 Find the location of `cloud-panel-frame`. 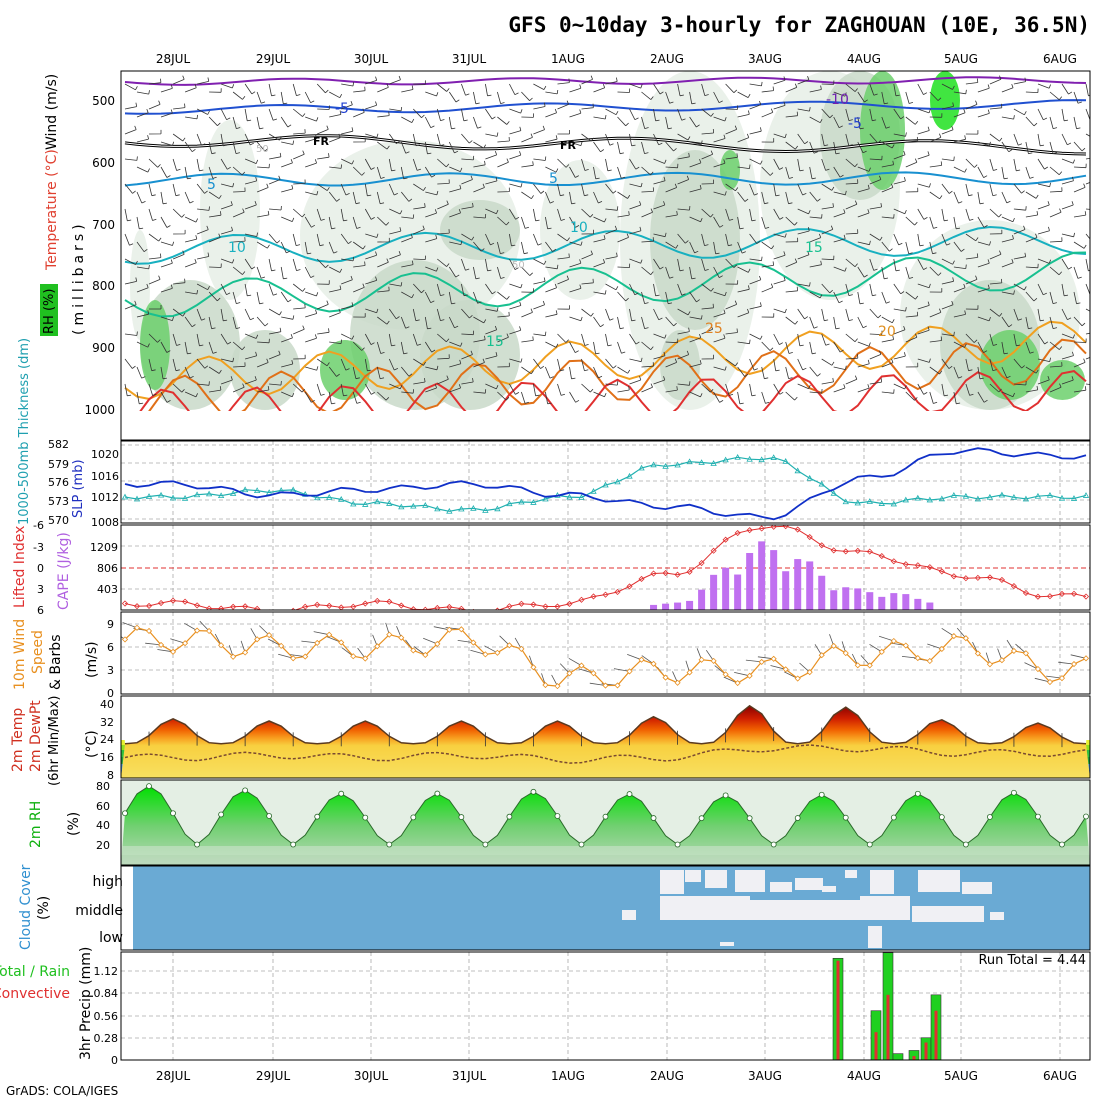

cloud-panel-frame is located at coordinates (605, 908).